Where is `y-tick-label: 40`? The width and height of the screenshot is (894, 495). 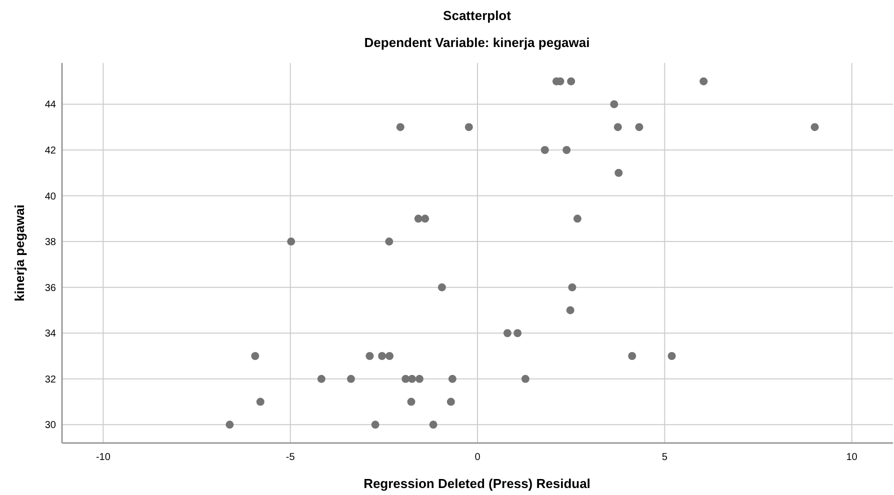 y-tick-label: 40 is located at coordinates (50, 196).